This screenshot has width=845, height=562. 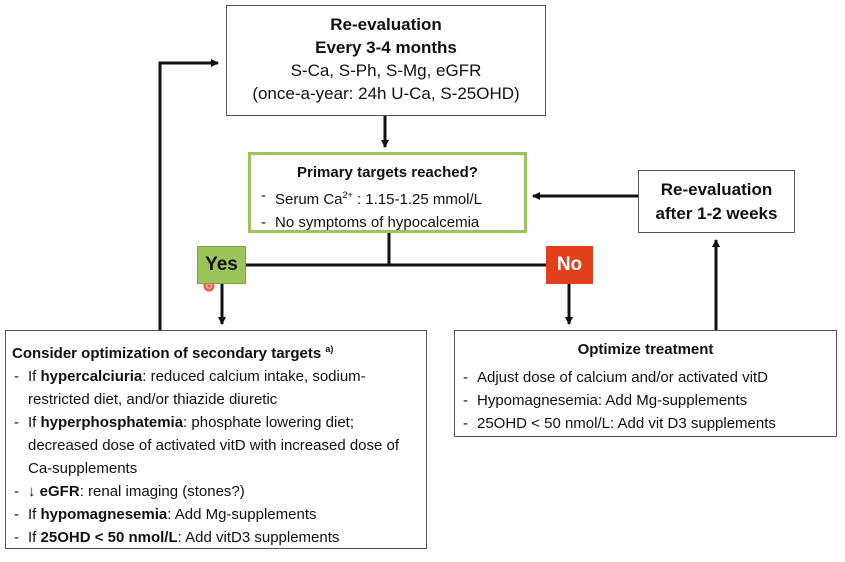 What do you see at coordinates (645, 349) in the screenshot?
I see `optimize-treatment-title: Optimize treatment` at bounding box center [645, 349].